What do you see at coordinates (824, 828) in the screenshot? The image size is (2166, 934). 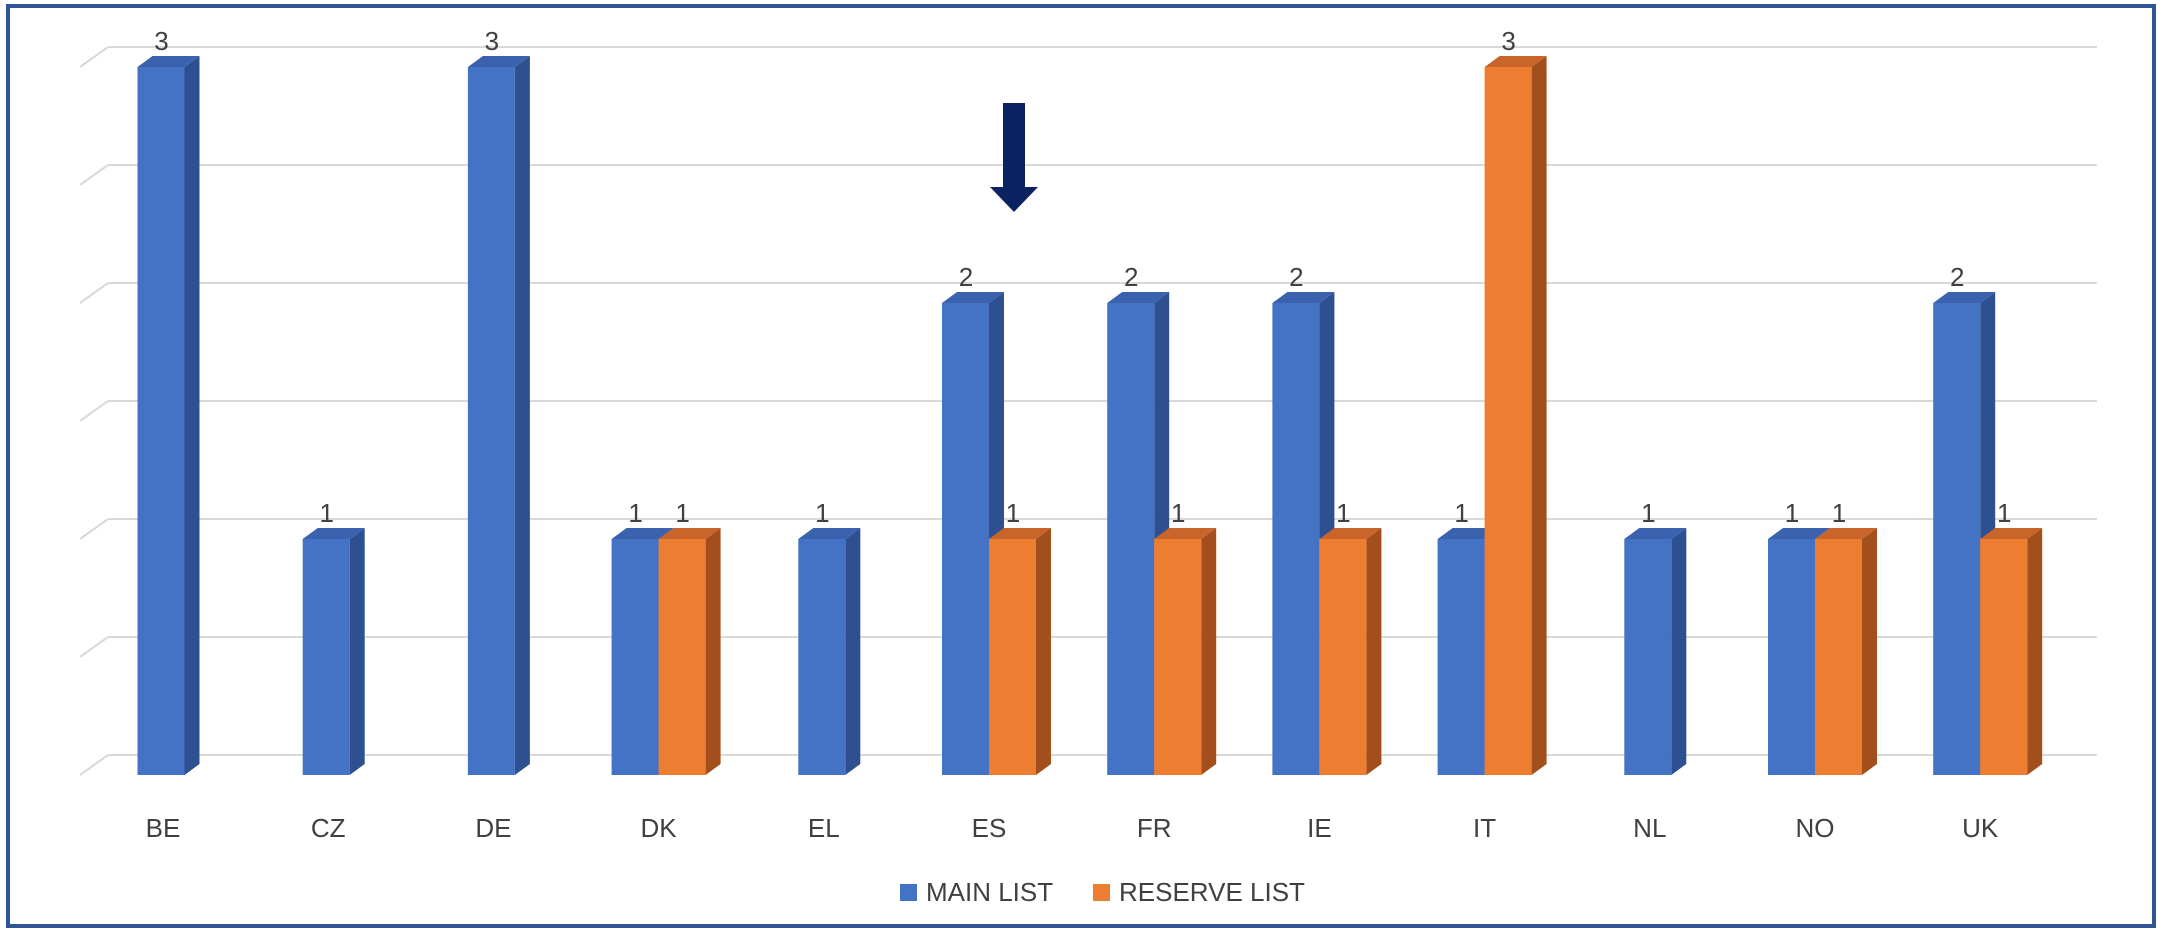 I see `x-tick-label: EL` at bounding box center [824, 828].